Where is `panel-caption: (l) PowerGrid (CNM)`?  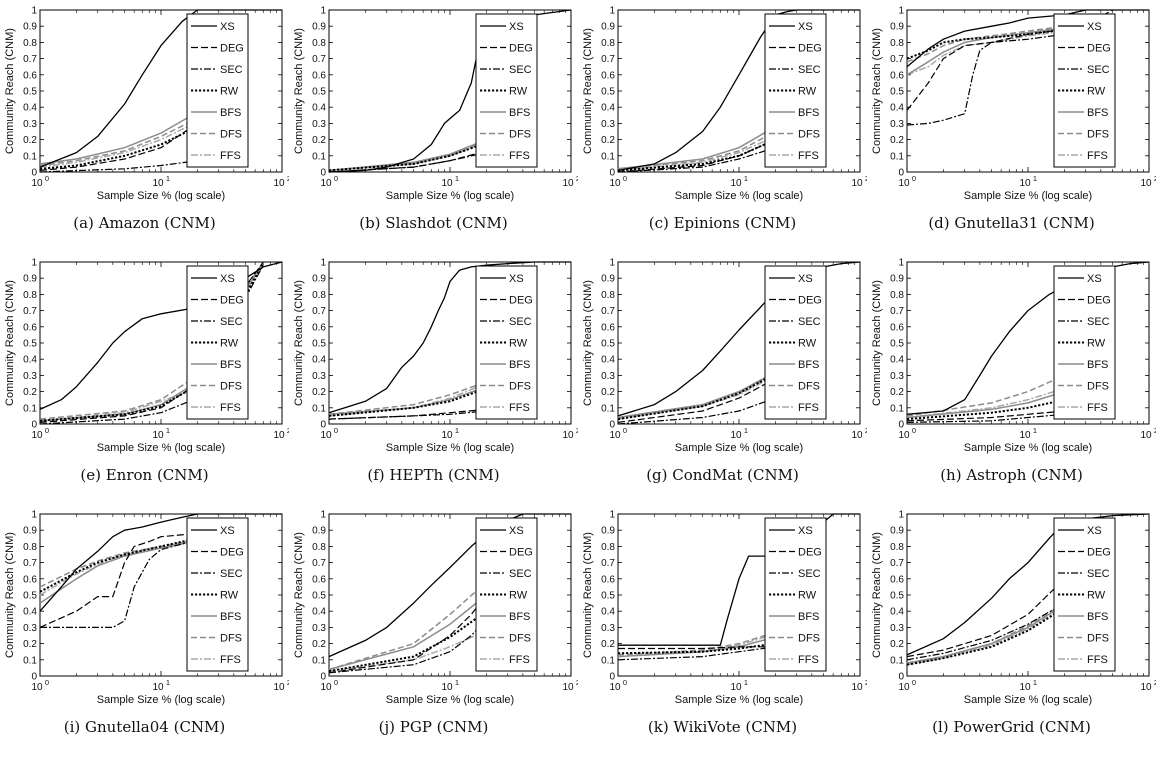
panel-caption: (l) PowerGrid (CNM) is located at coordinates (1011, 727).